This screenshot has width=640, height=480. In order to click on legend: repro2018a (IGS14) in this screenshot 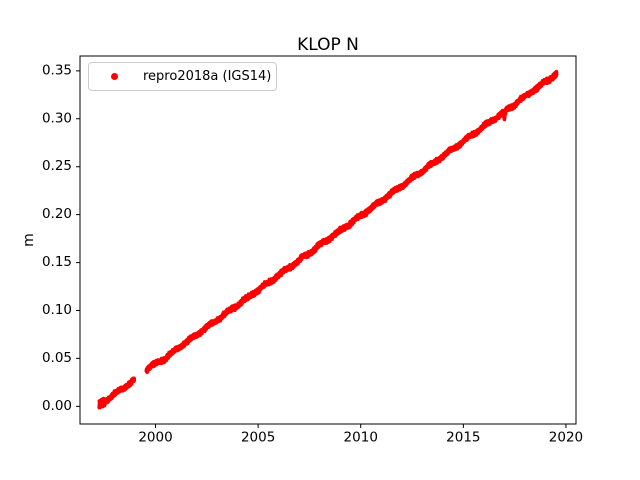, I will do `click(182, 76)`.